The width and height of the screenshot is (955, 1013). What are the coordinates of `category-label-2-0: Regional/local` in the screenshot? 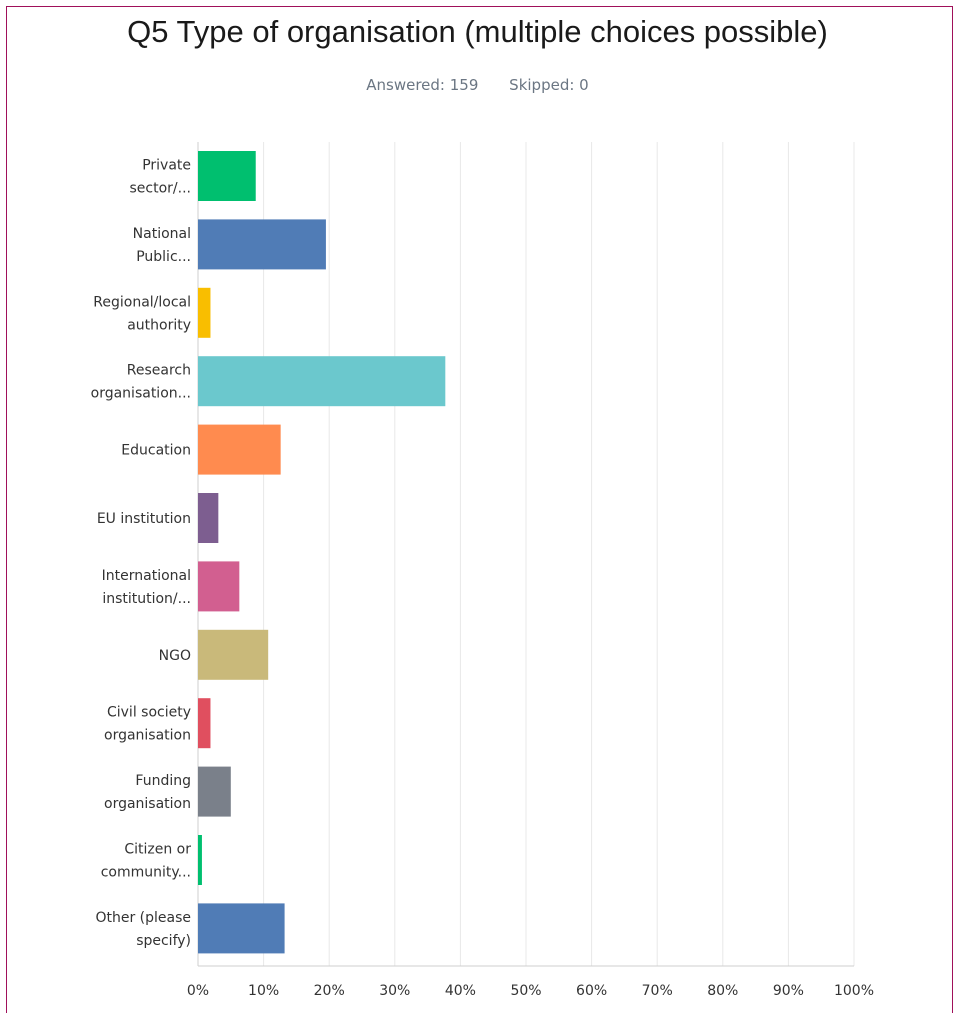 It's located at (142, 302).